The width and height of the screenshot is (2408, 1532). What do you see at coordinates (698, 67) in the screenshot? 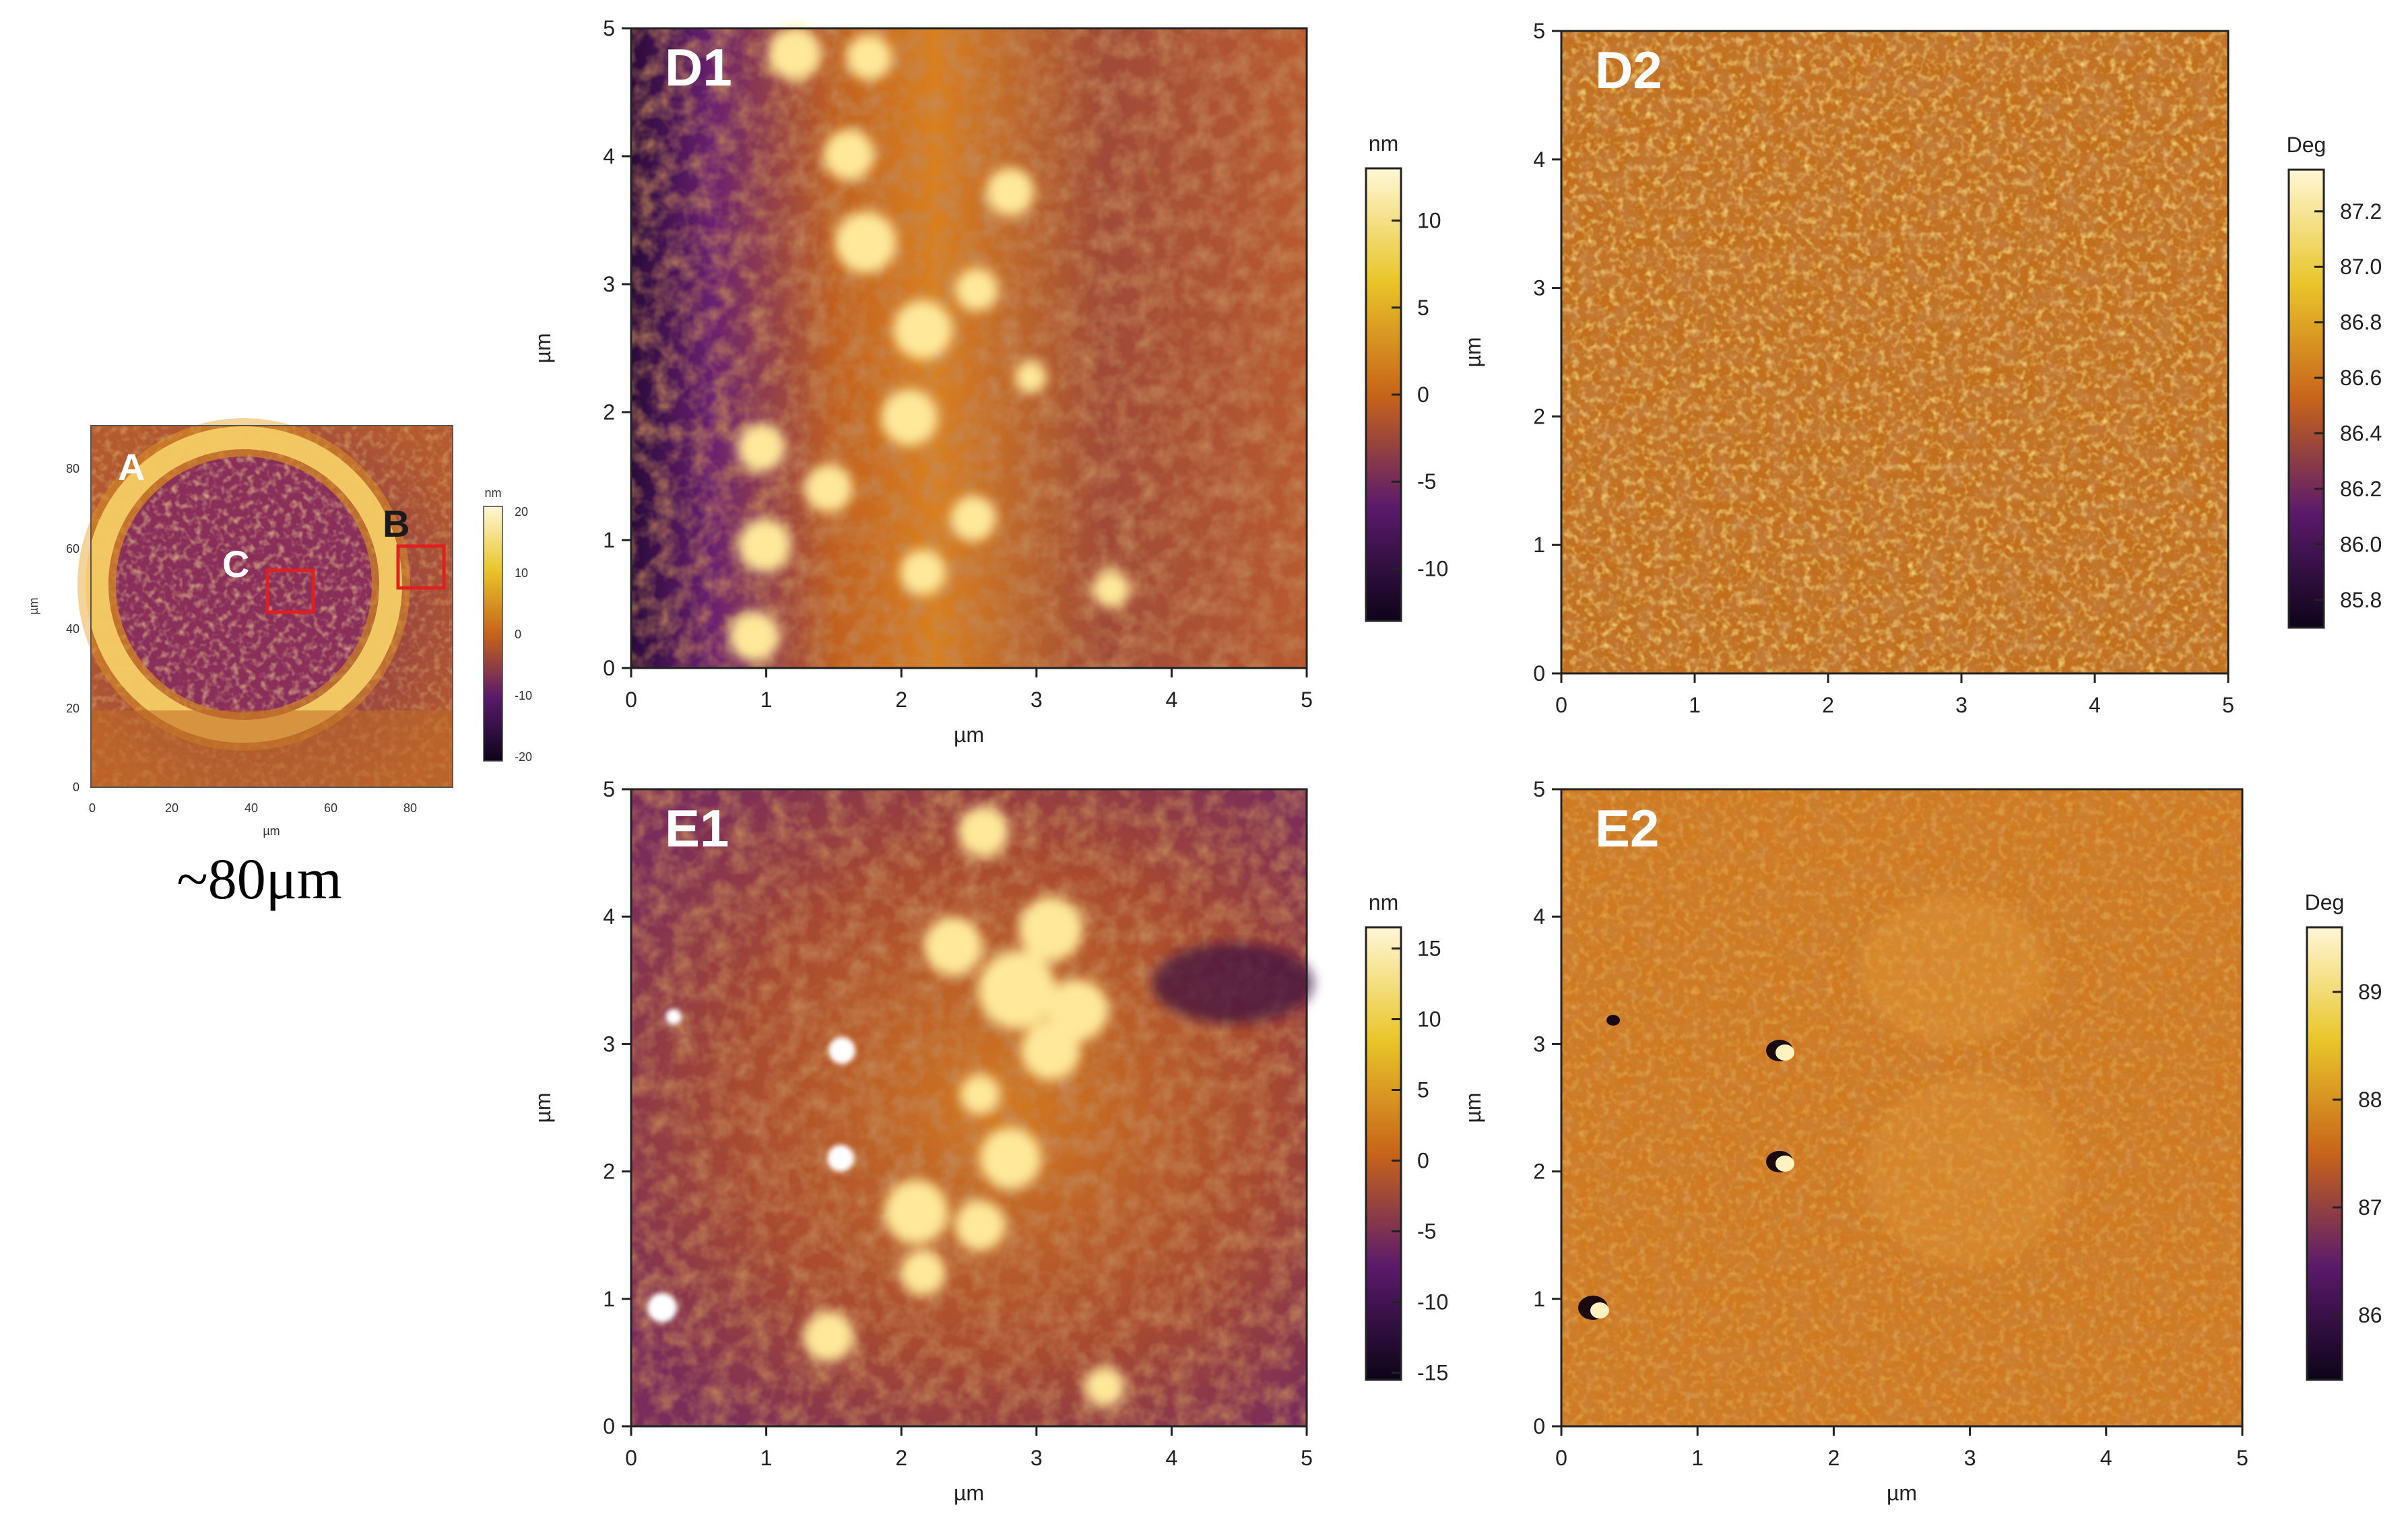
I see `panel-d1-label: D1` at bounding box center [698, 67].